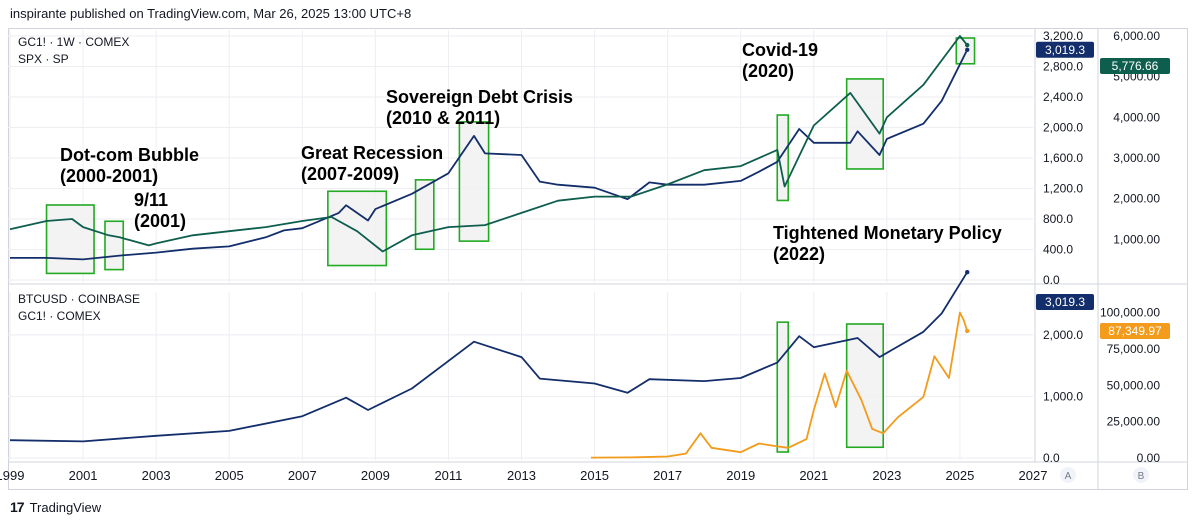  What do you see at coordinates (74, 42) in the screenshot?
I see `legend-gold-weekly: GC1! · 1W · COMEX` at bounding box center [74, 42].